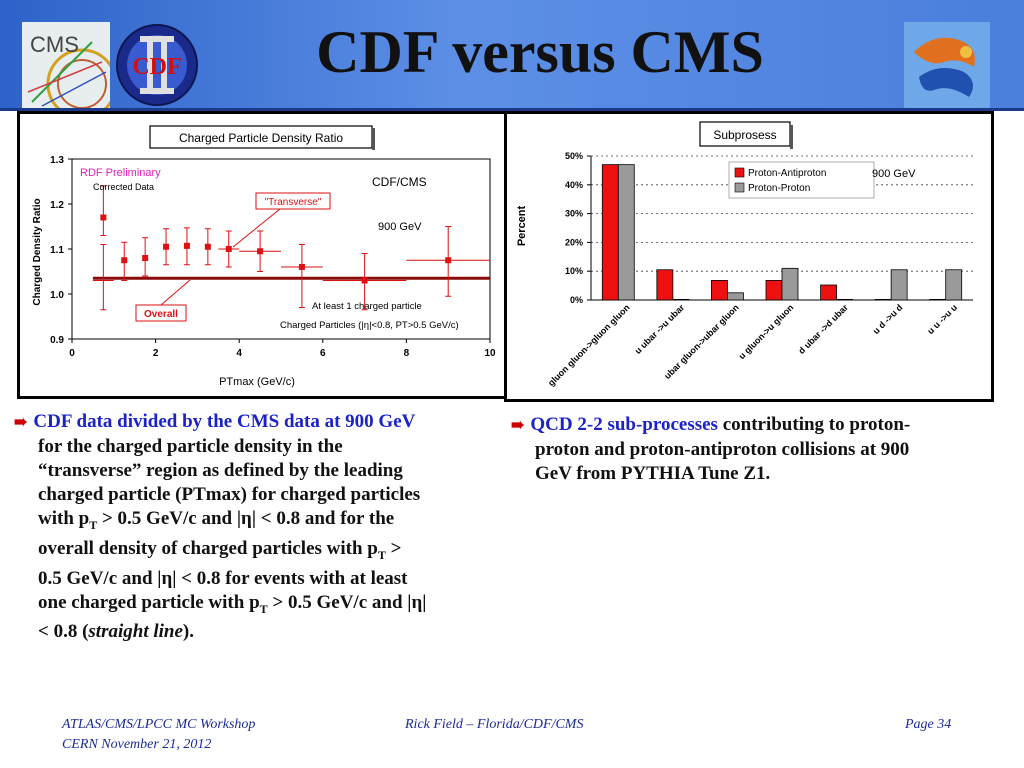 This screenshot has height=768, width=1024. What do you see at coordinates (156, 67) in the screenshot?
I see `cdf-logo-text: CDF` at bounding box center [156, 67].